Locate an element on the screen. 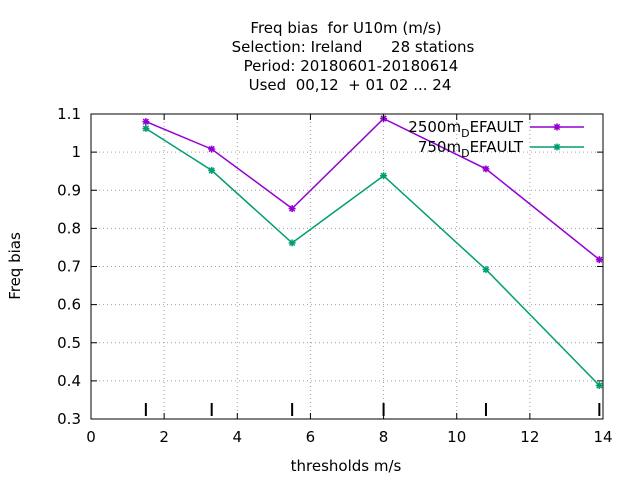 The width and height of the screenshot is (640, 480). y-tick-label: 0.3 is located at coordinates (69, 419).